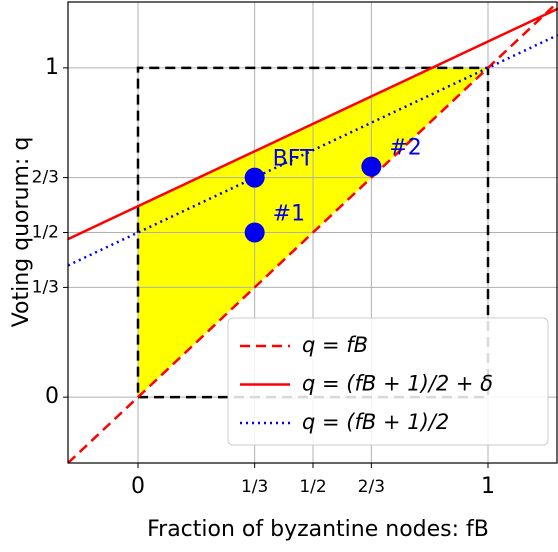 Image resolution: width=558 pixels, height=552 pixels. Describe the element at coordinates (312, 487) in the screenshot. I see `x-tick-label: 1/2` at that location.